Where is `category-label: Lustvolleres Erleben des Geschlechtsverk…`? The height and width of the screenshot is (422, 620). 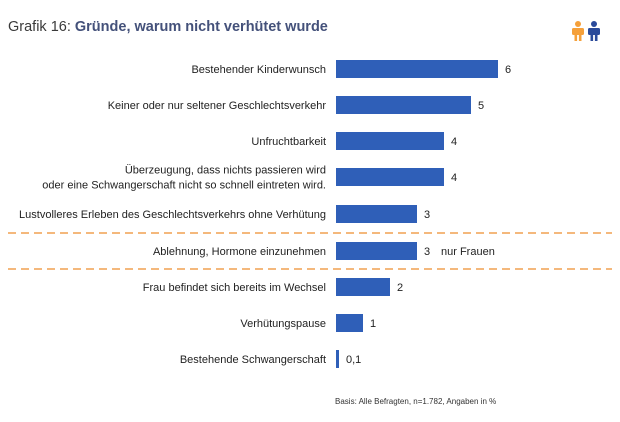 category-label: Lustvolleres Erleben des Geschlechtsverk… is located at coordinates (172, 215).